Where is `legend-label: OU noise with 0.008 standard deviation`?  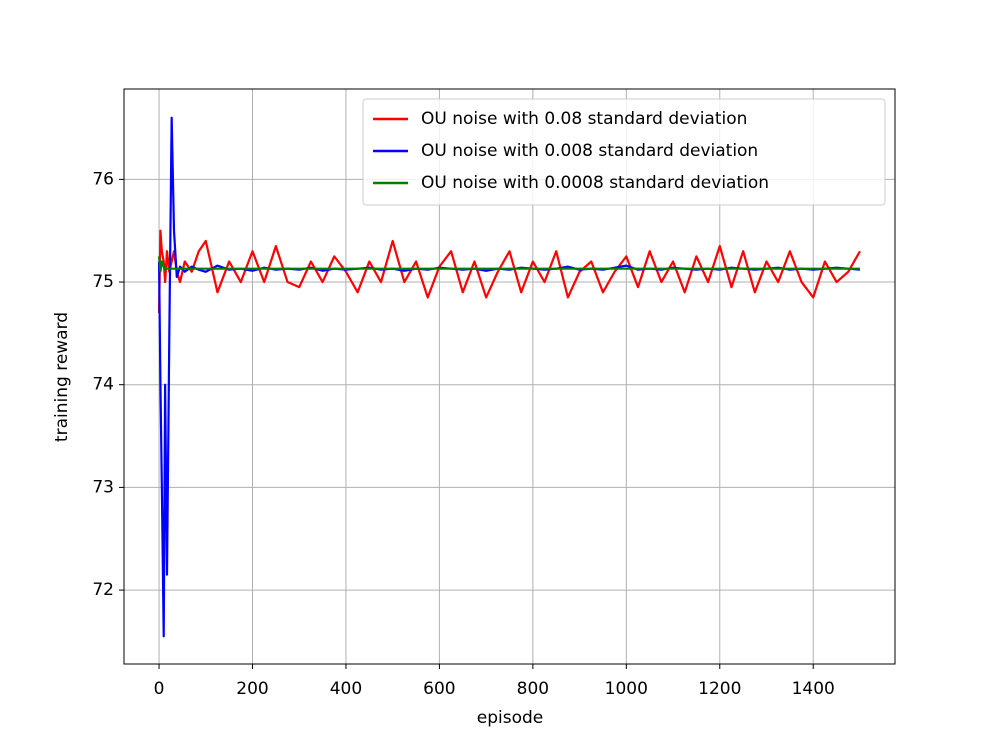
legend-label: OU noise with 0.008 standard deviation is located at coordinates (589, 151).